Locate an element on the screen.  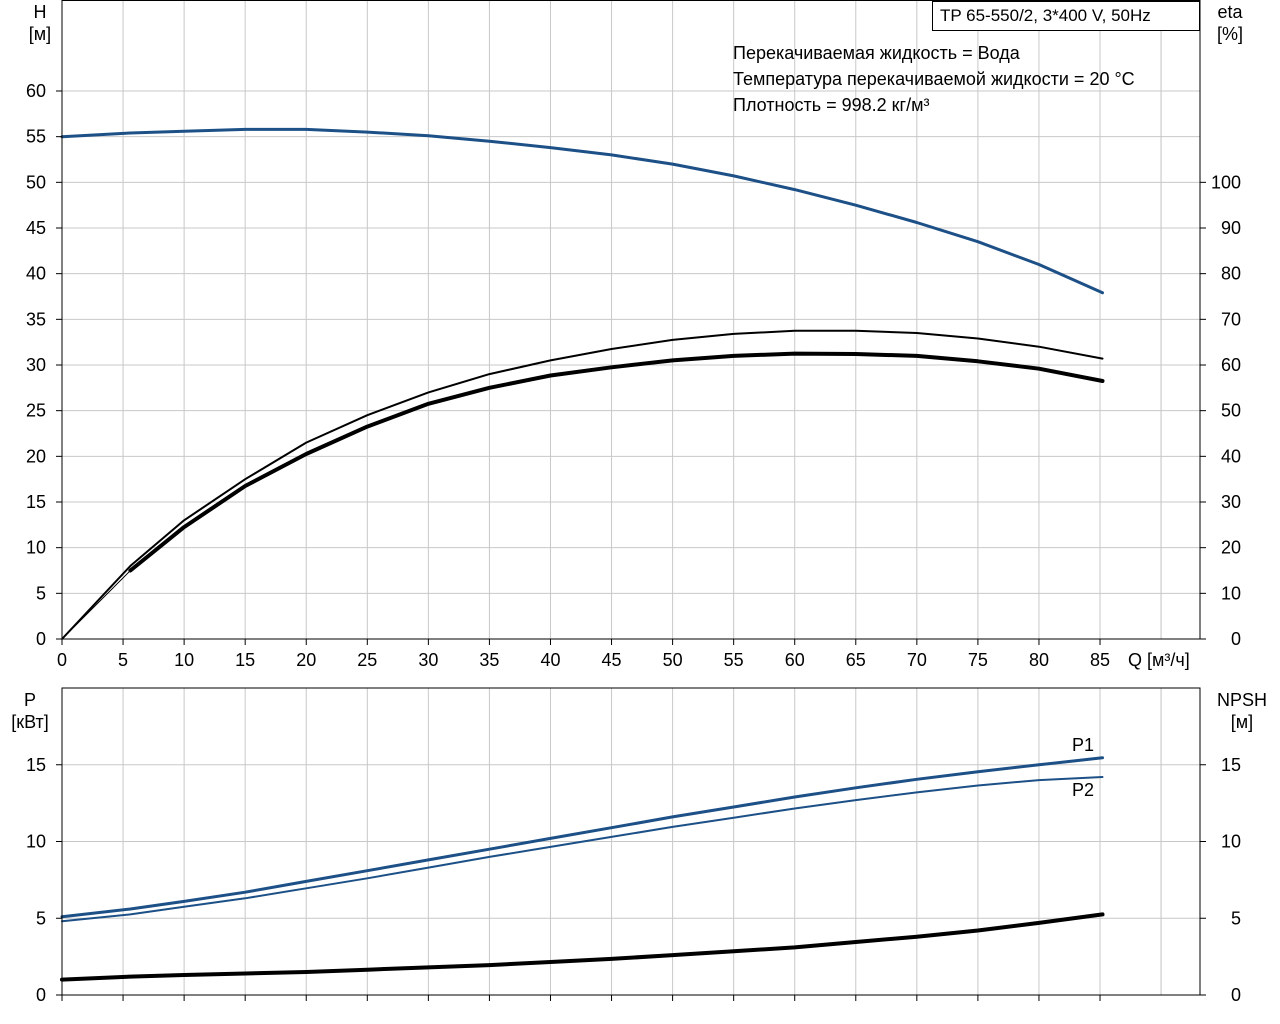
x-tick-label: 30 is located at coordinates (428, 660).